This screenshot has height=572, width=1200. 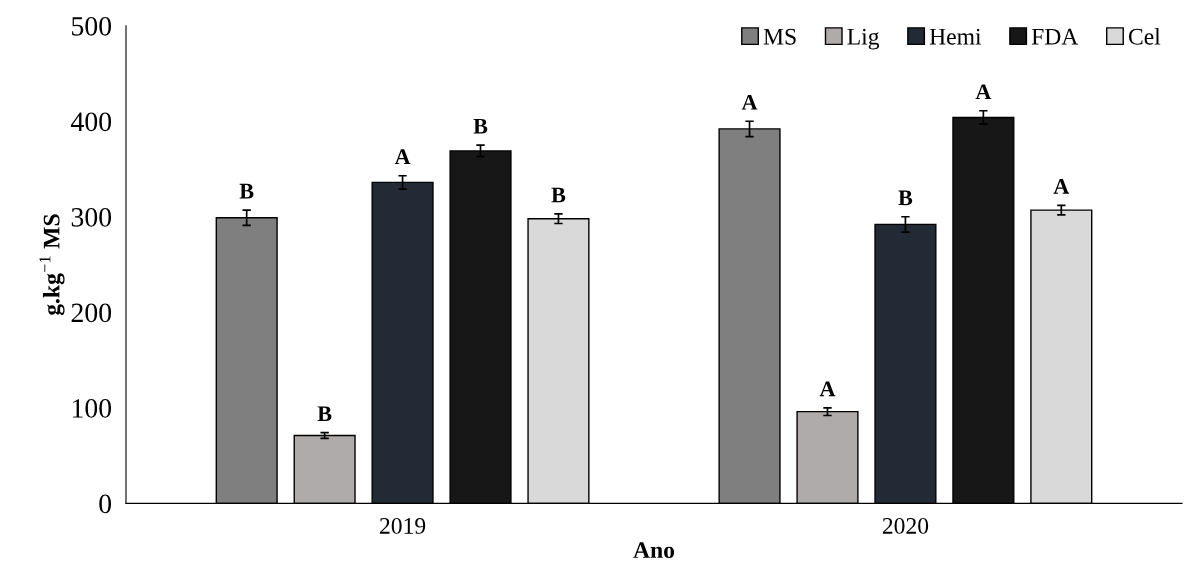 I want to click on y-tick-label: 0, so click(x=105, y=504).